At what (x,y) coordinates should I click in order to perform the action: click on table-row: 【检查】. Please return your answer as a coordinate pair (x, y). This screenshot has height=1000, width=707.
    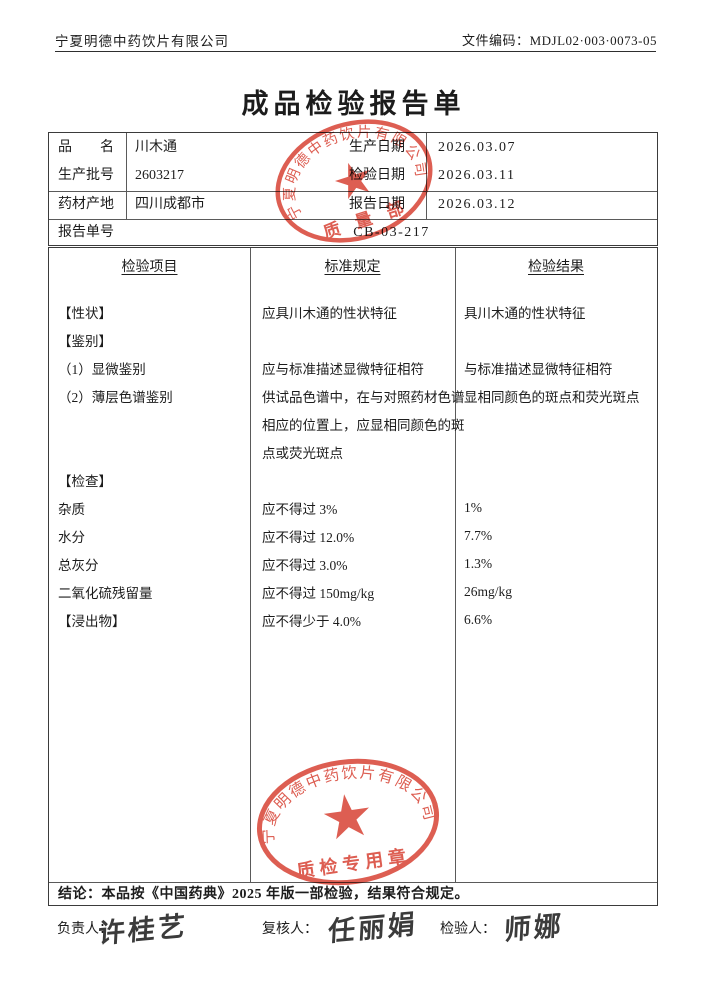
    Looking at the image, I should click on (353, 480).